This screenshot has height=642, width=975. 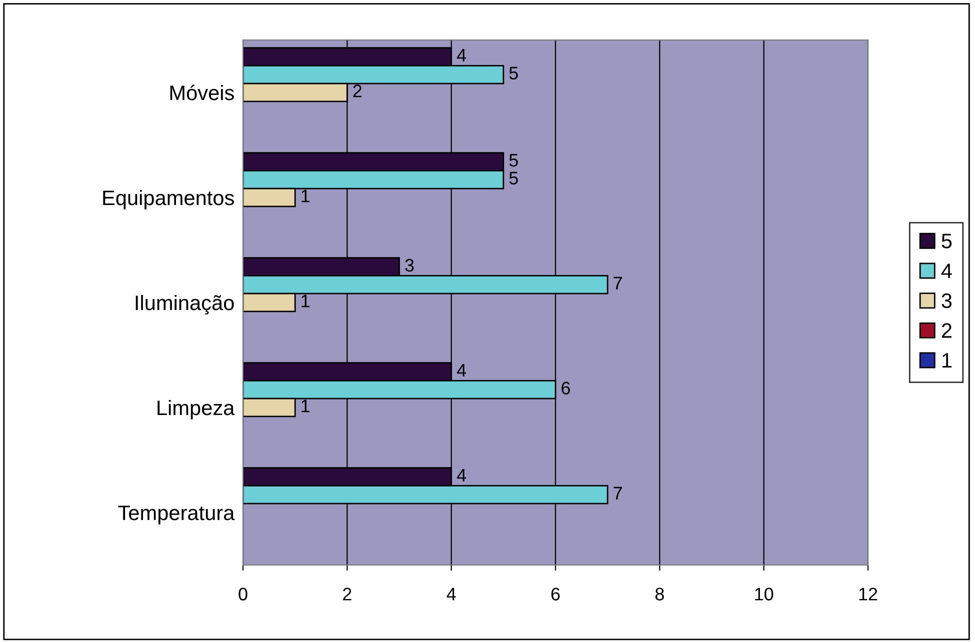 I want to click on legend-label: 3, so click(x=947, y=300).